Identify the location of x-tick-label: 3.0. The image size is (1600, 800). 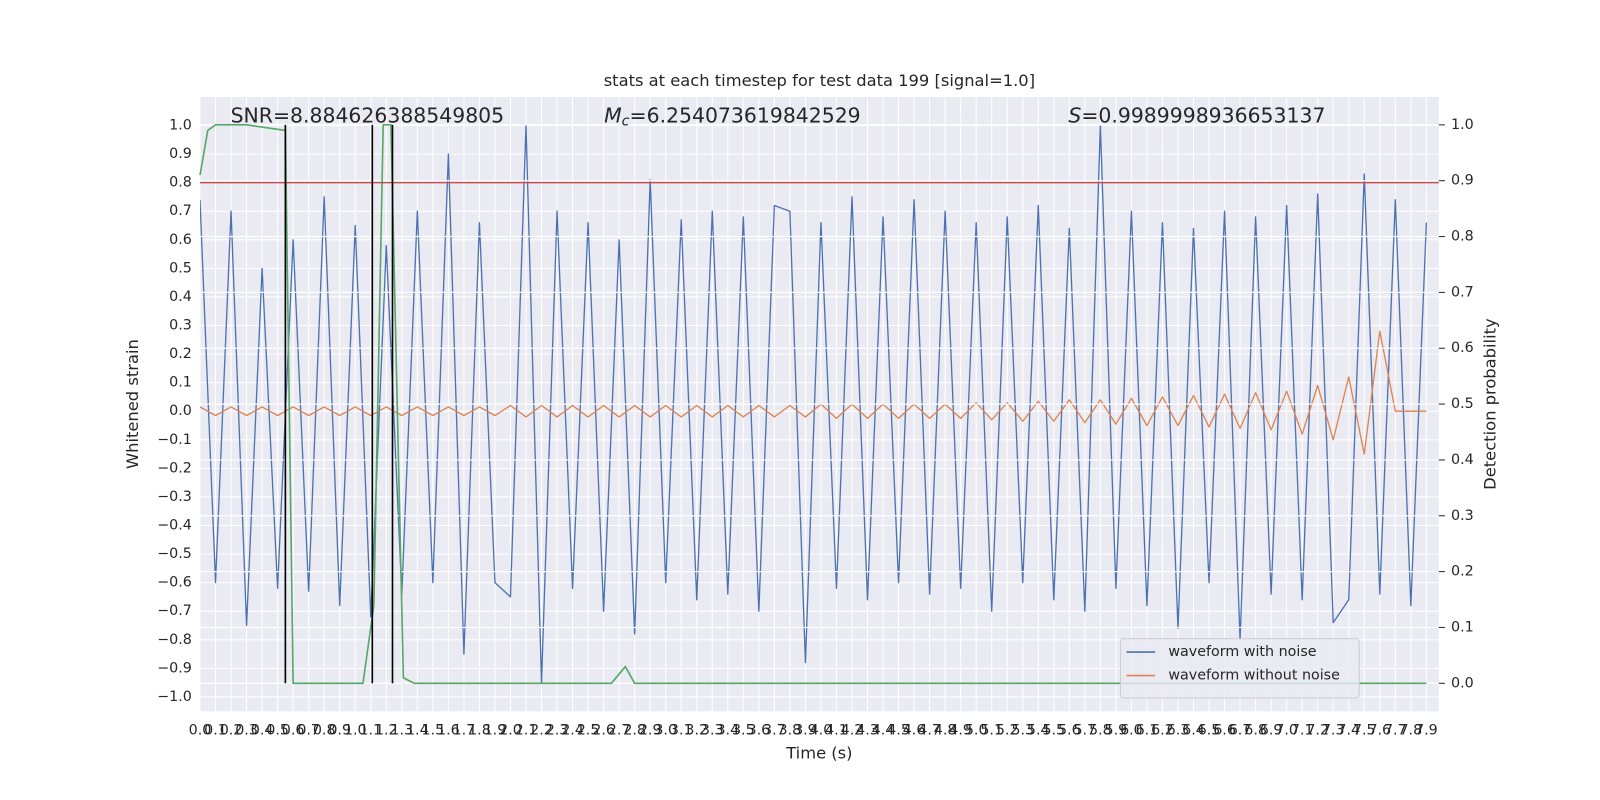
(665, 731).